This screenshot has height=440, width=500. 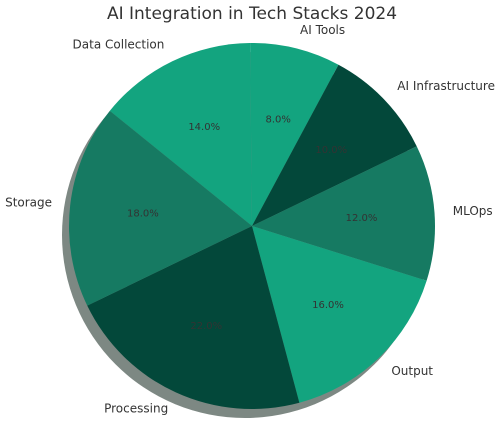 I want to click on value-label: 18.0%, so click(x=143, y=213).